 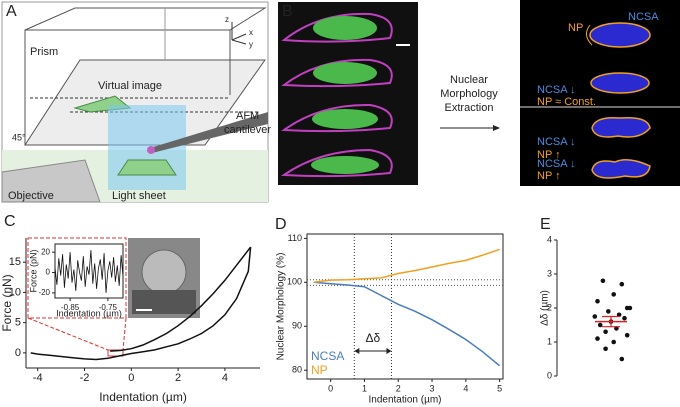 I want to click on panel-label: C, so click(x=10, y=221).